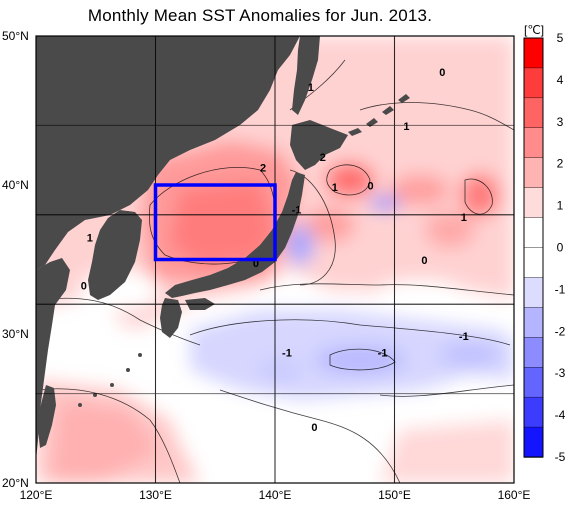  I want to click on highlight-box, so click(215, 222).